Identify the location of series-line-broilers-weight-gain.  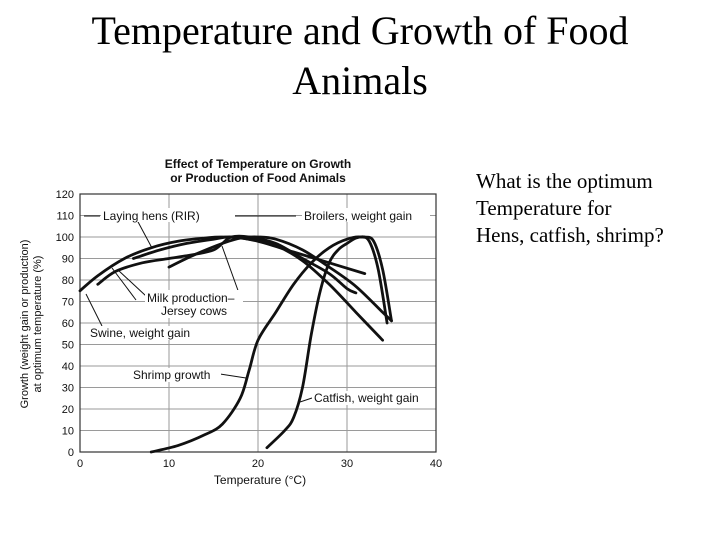
(280, 279).